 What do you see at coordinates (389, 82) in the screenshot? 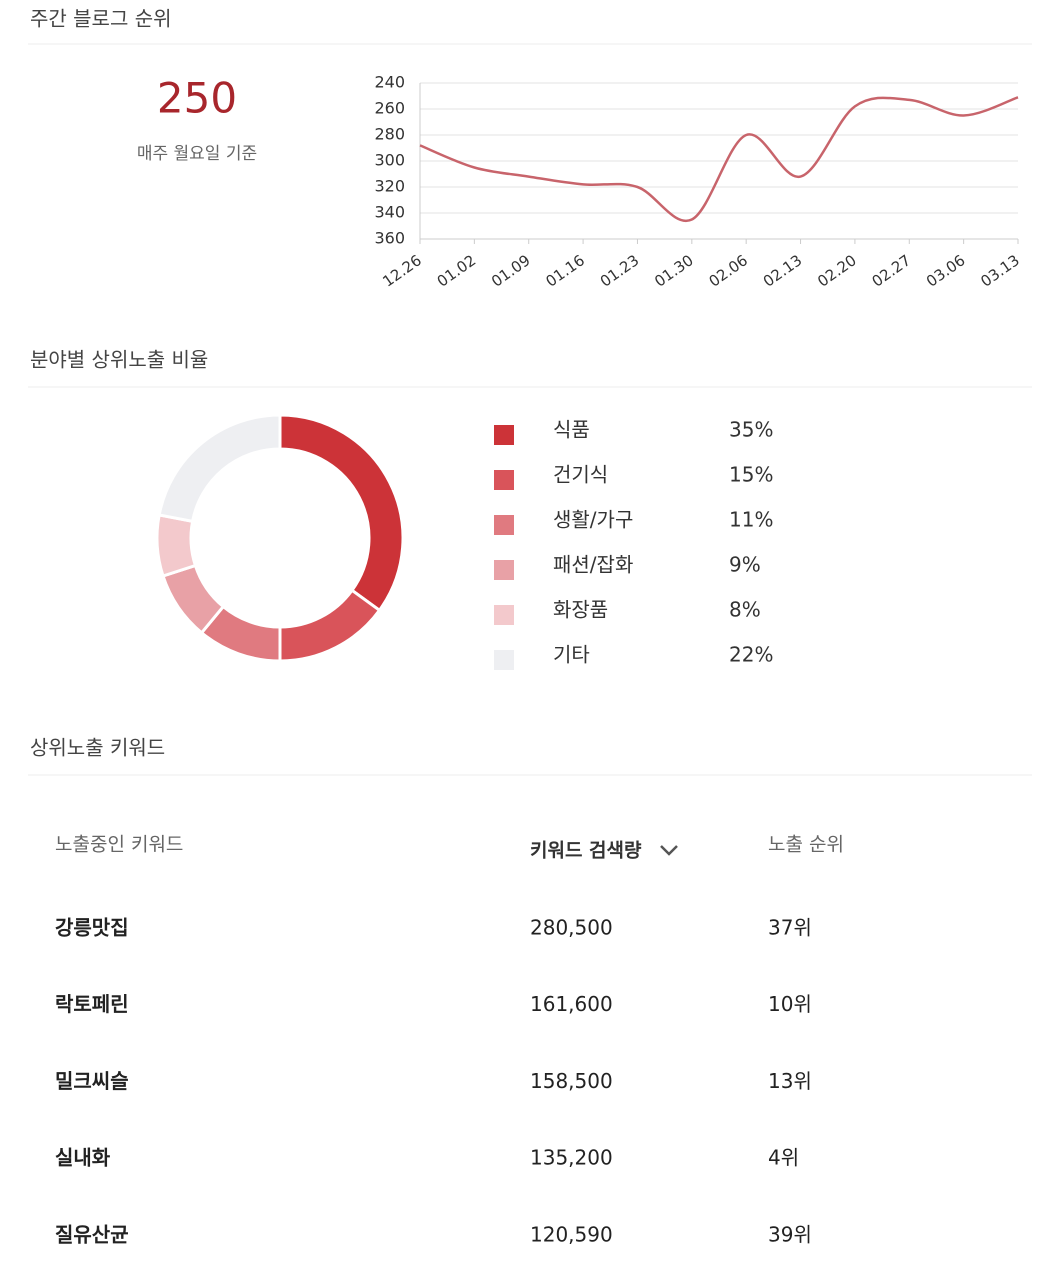
I see `y-tick-label: 240` at bounding box center [389, 82].